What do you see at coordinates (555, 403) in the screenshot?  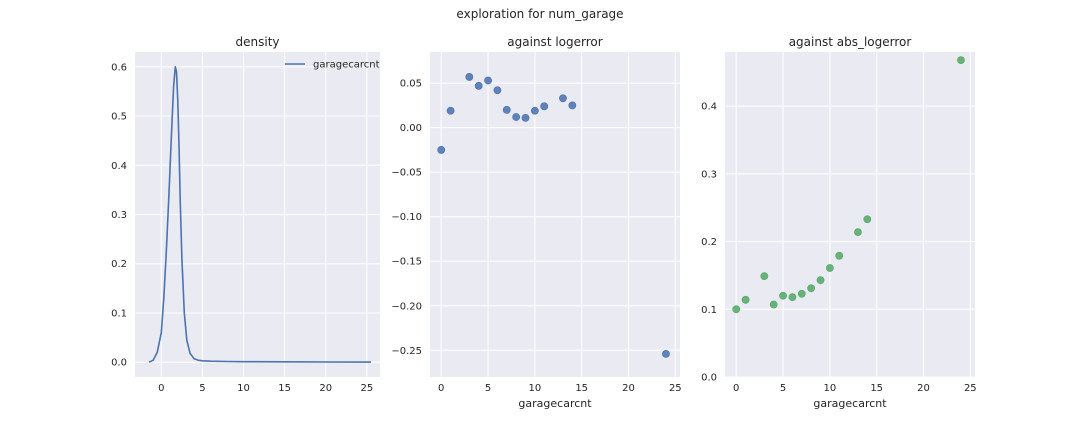 I see `logerror-xlabel: garagecarcnt` at bounding box center [555, 403].